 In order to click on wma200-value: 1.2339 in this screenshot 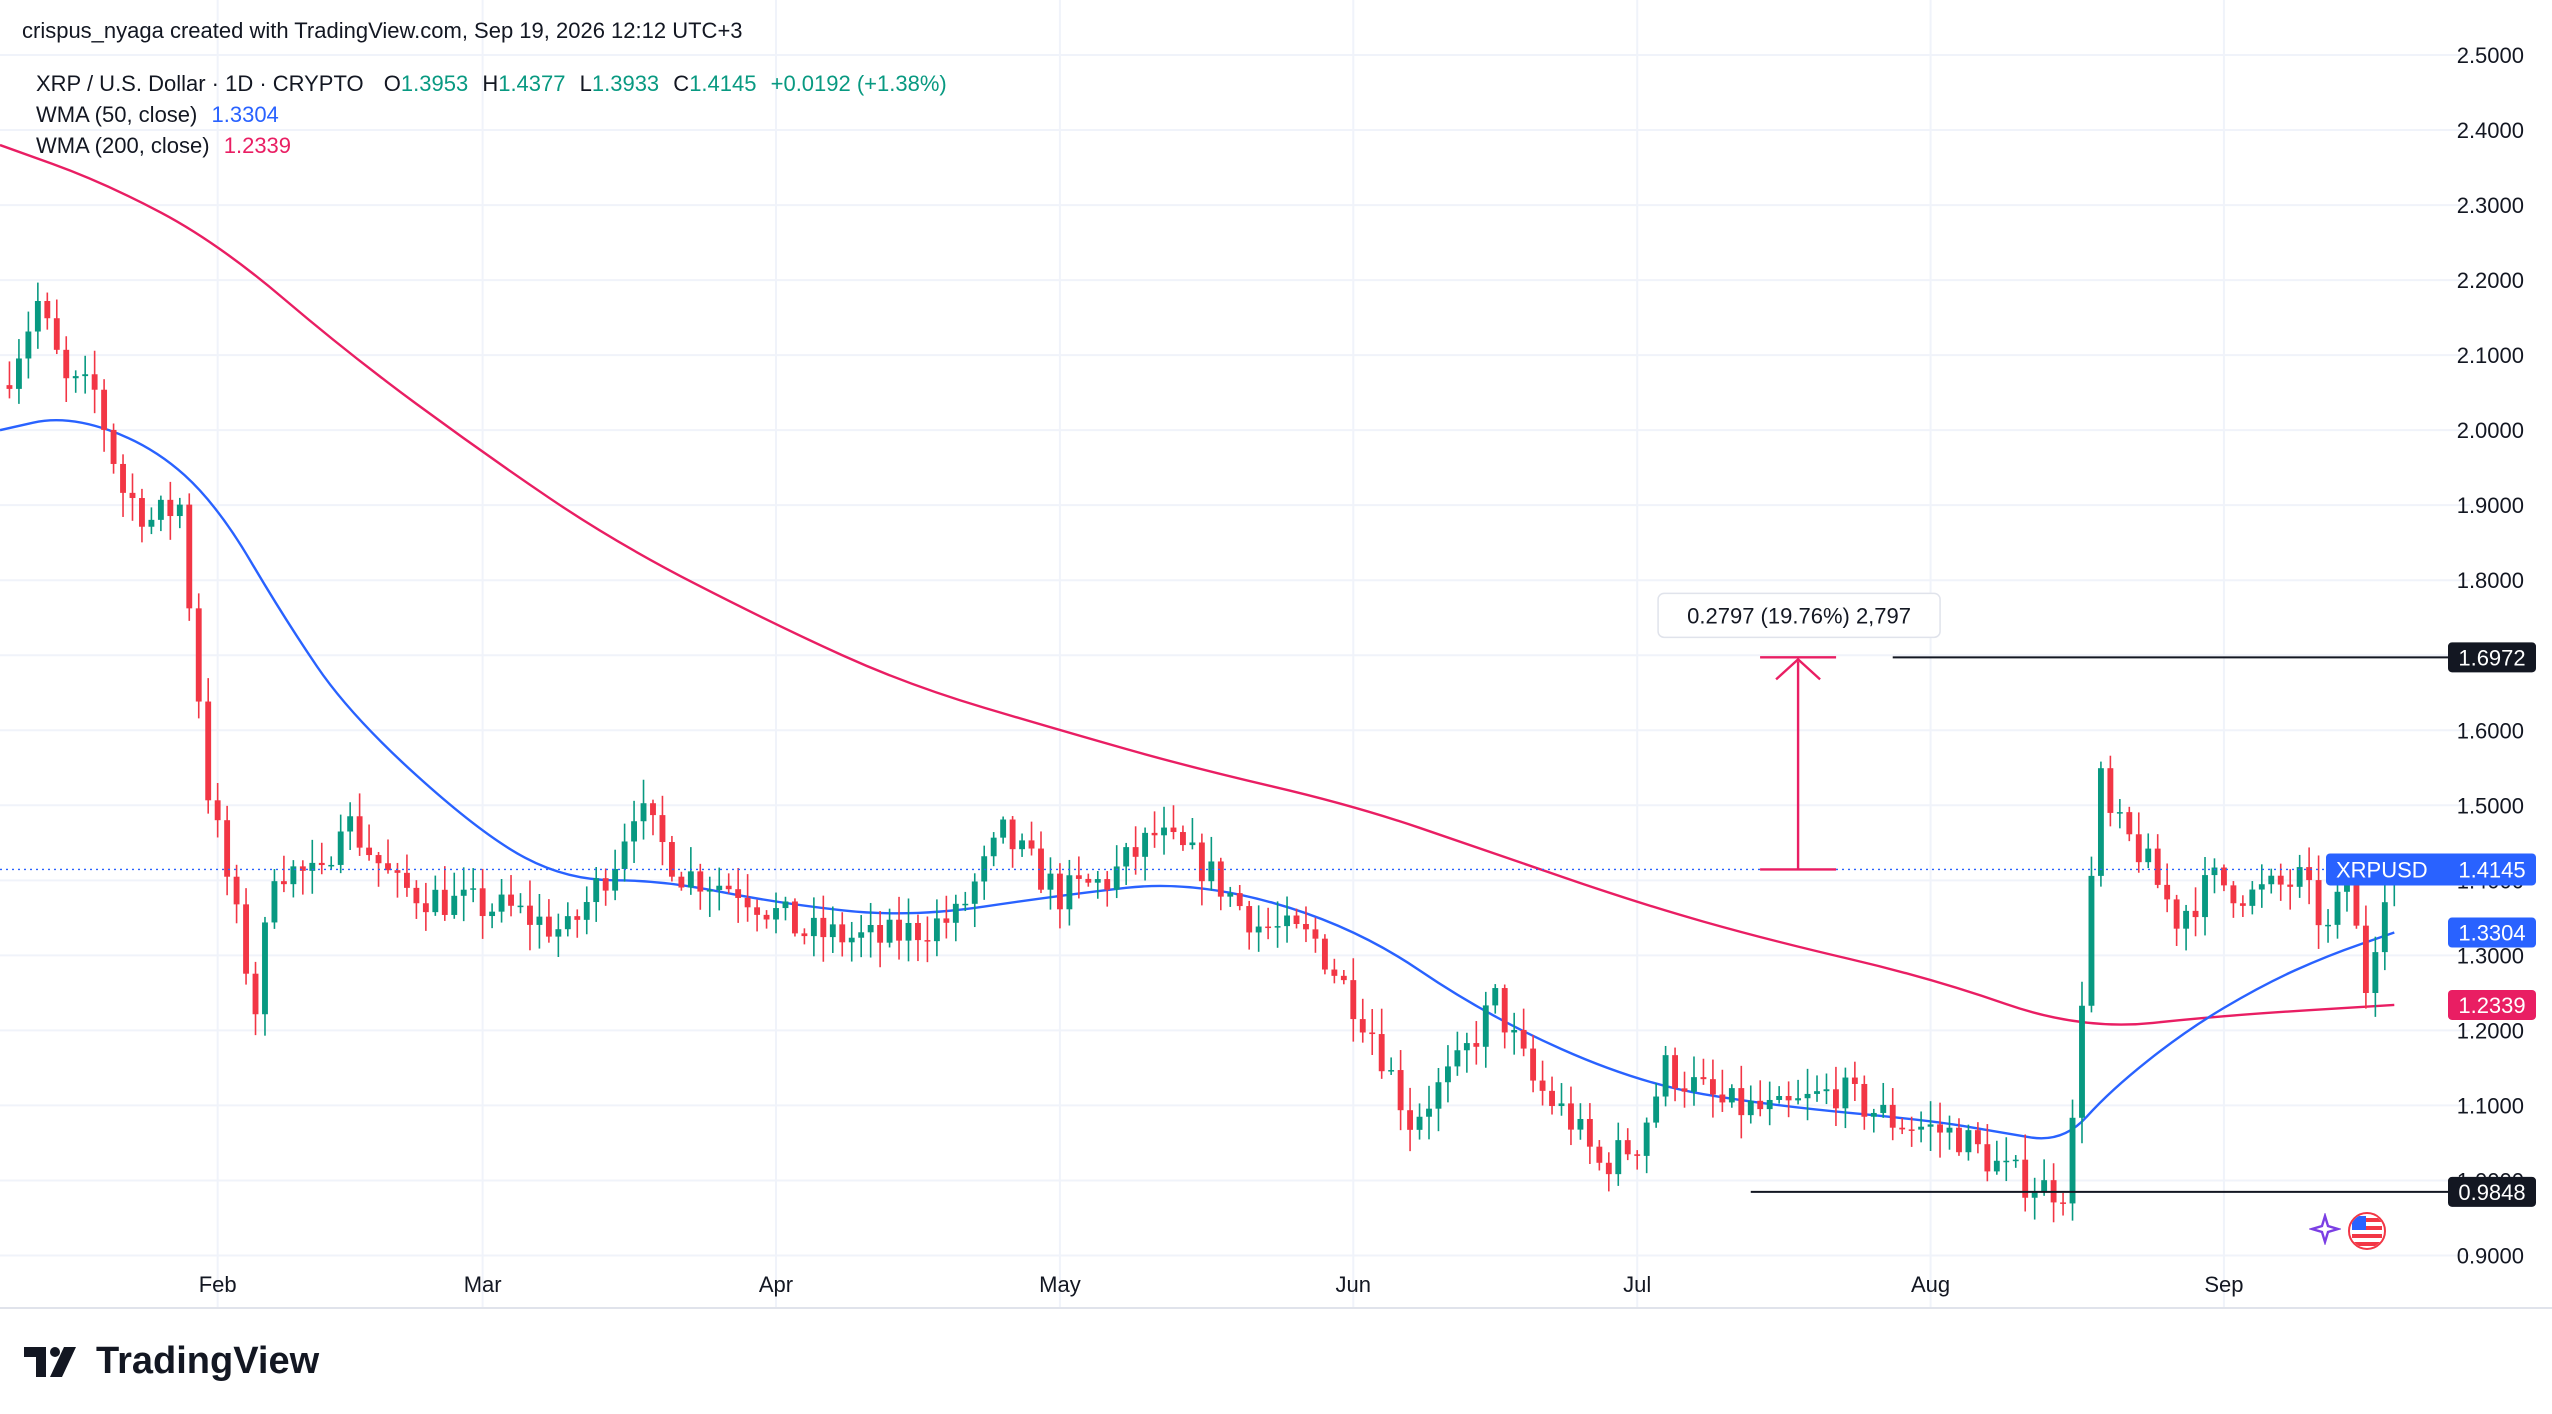, I will do `click(257, 145)`.